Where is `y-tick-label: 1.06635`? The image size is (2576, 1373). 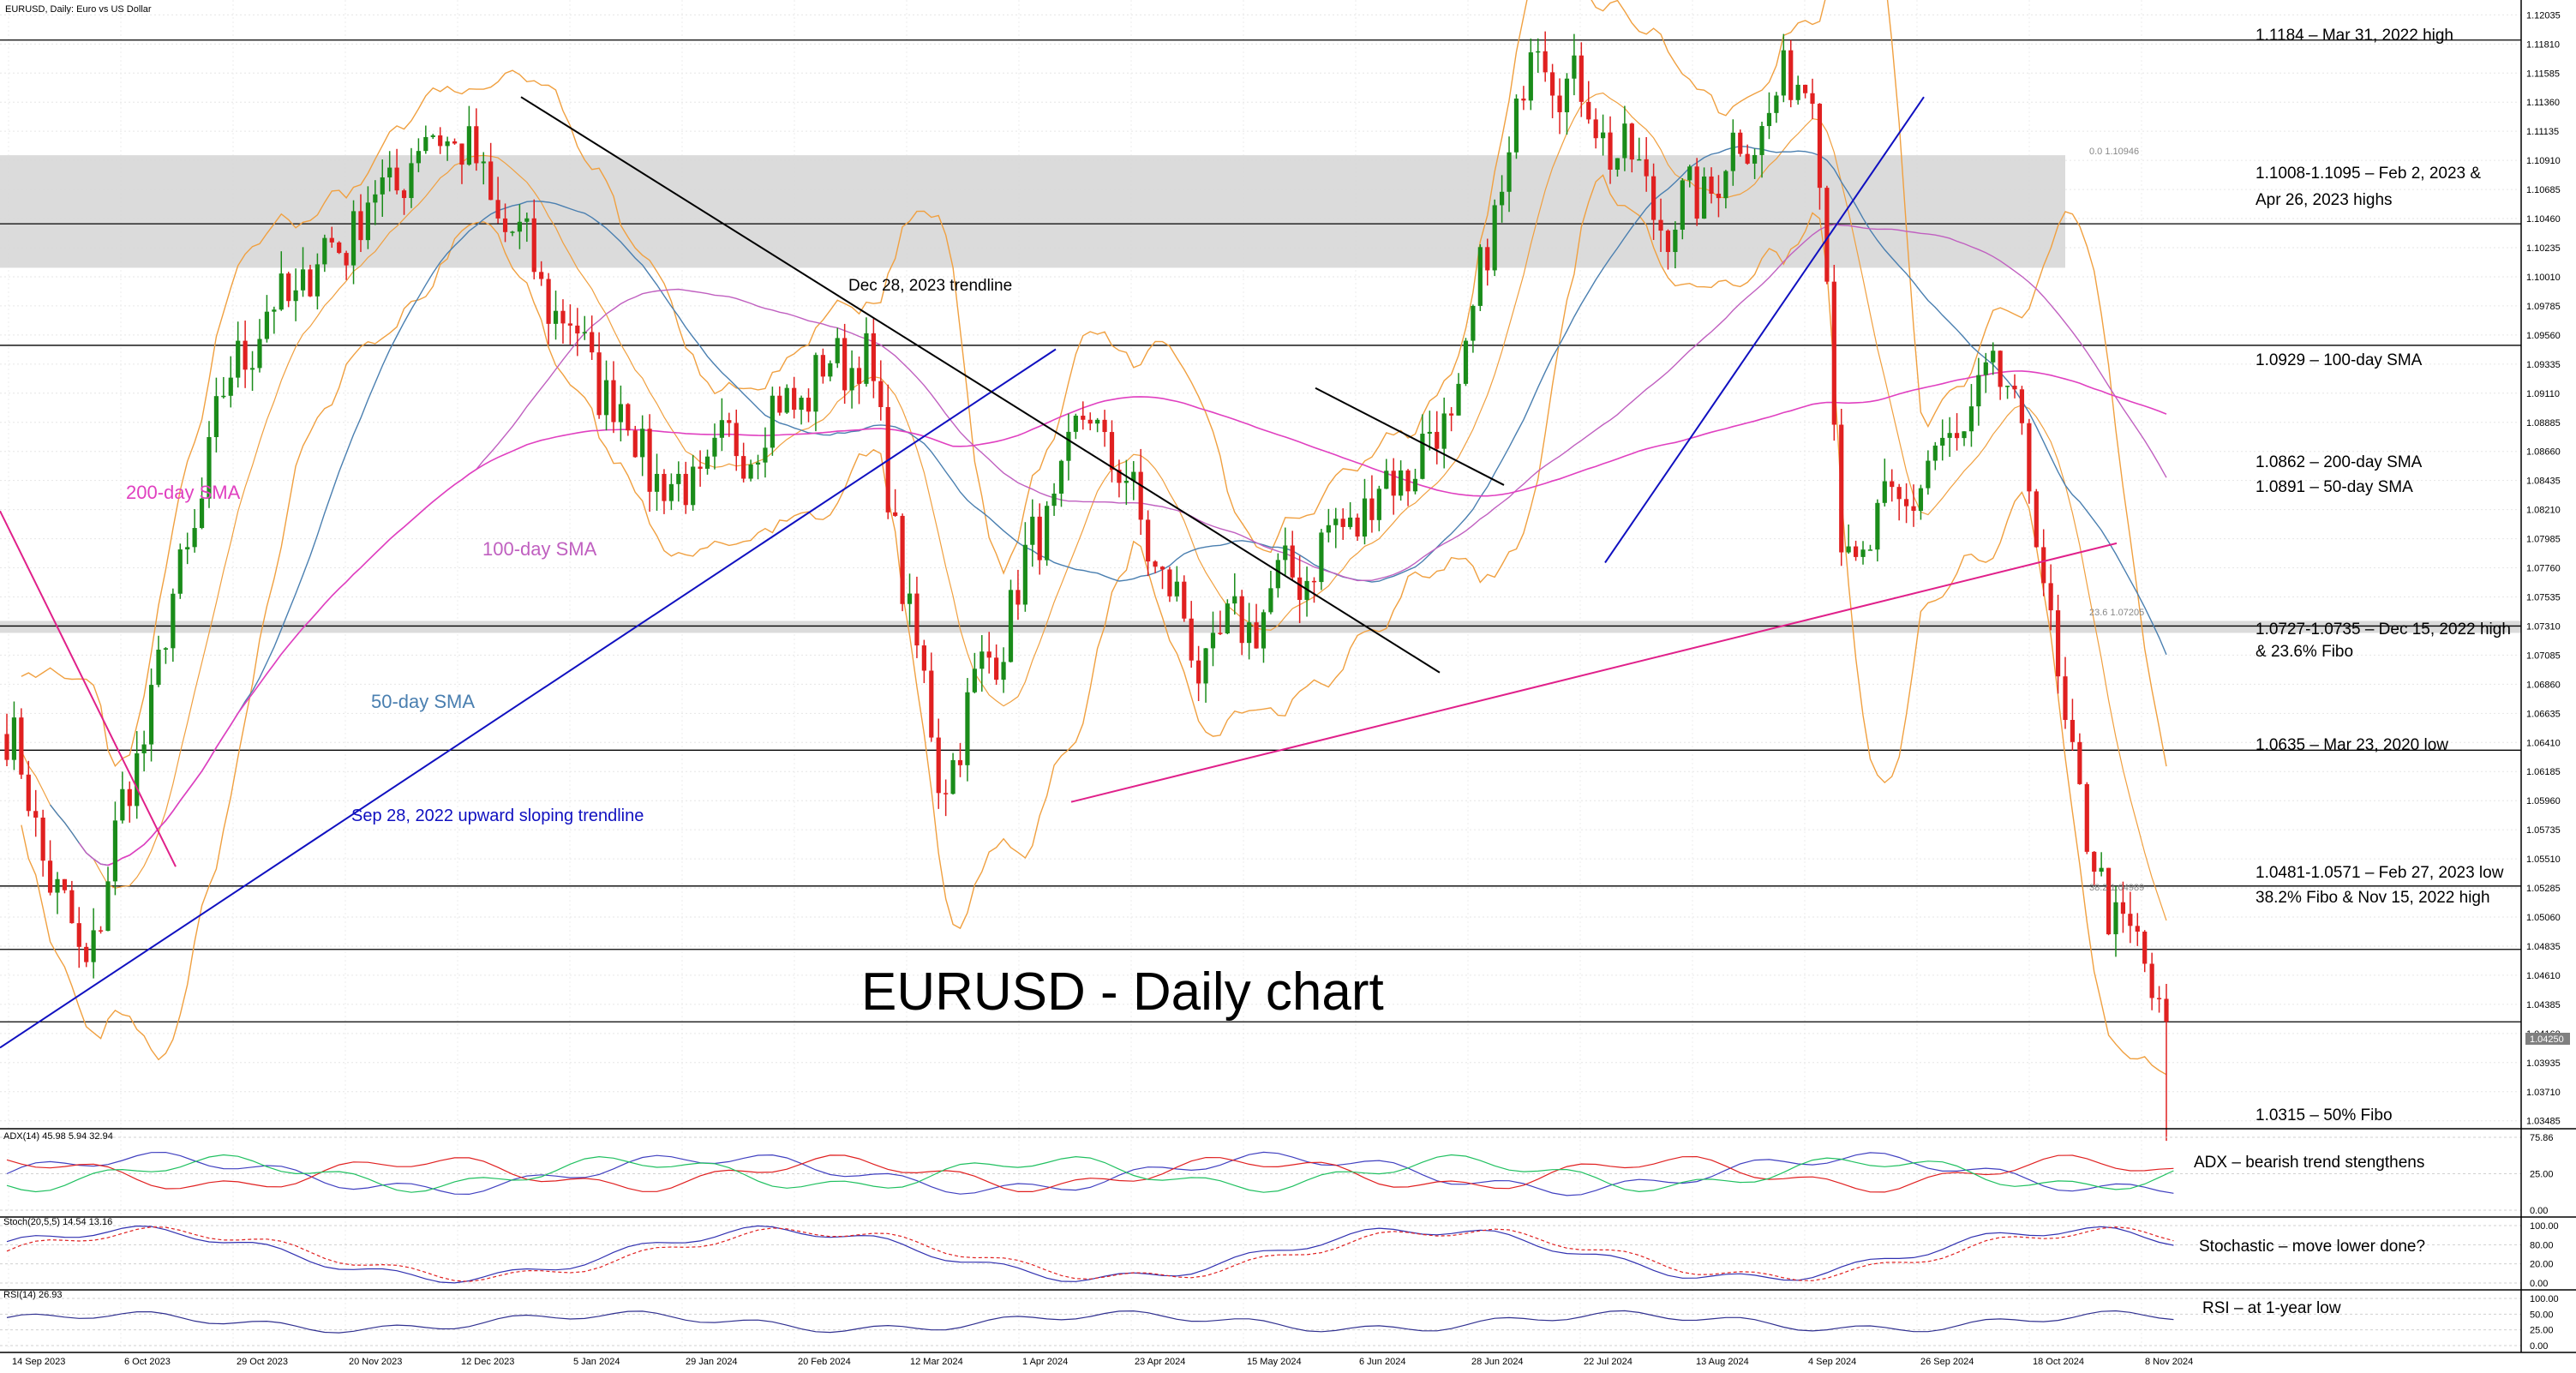 y-tick-label: 1.06635 is located at coordinates (2543, 714).